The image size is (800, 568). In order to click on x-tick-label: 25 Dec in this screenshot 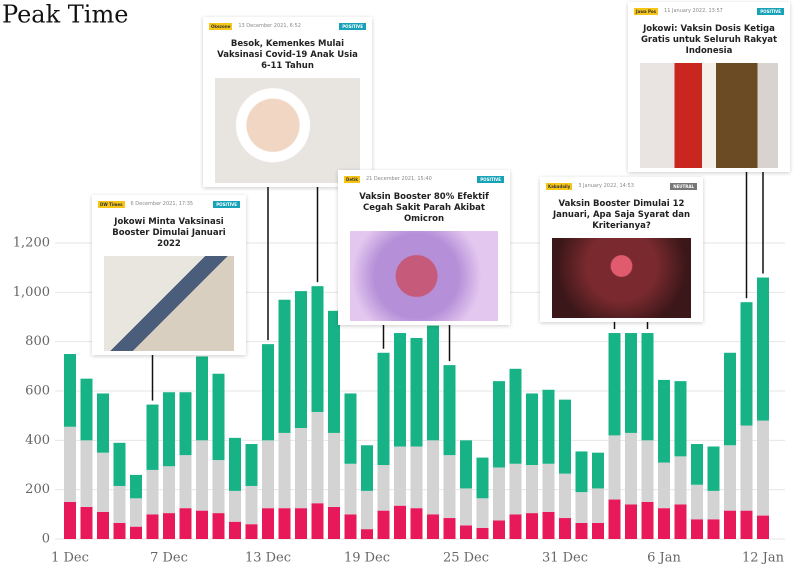, I will do `click(466, 558)`.